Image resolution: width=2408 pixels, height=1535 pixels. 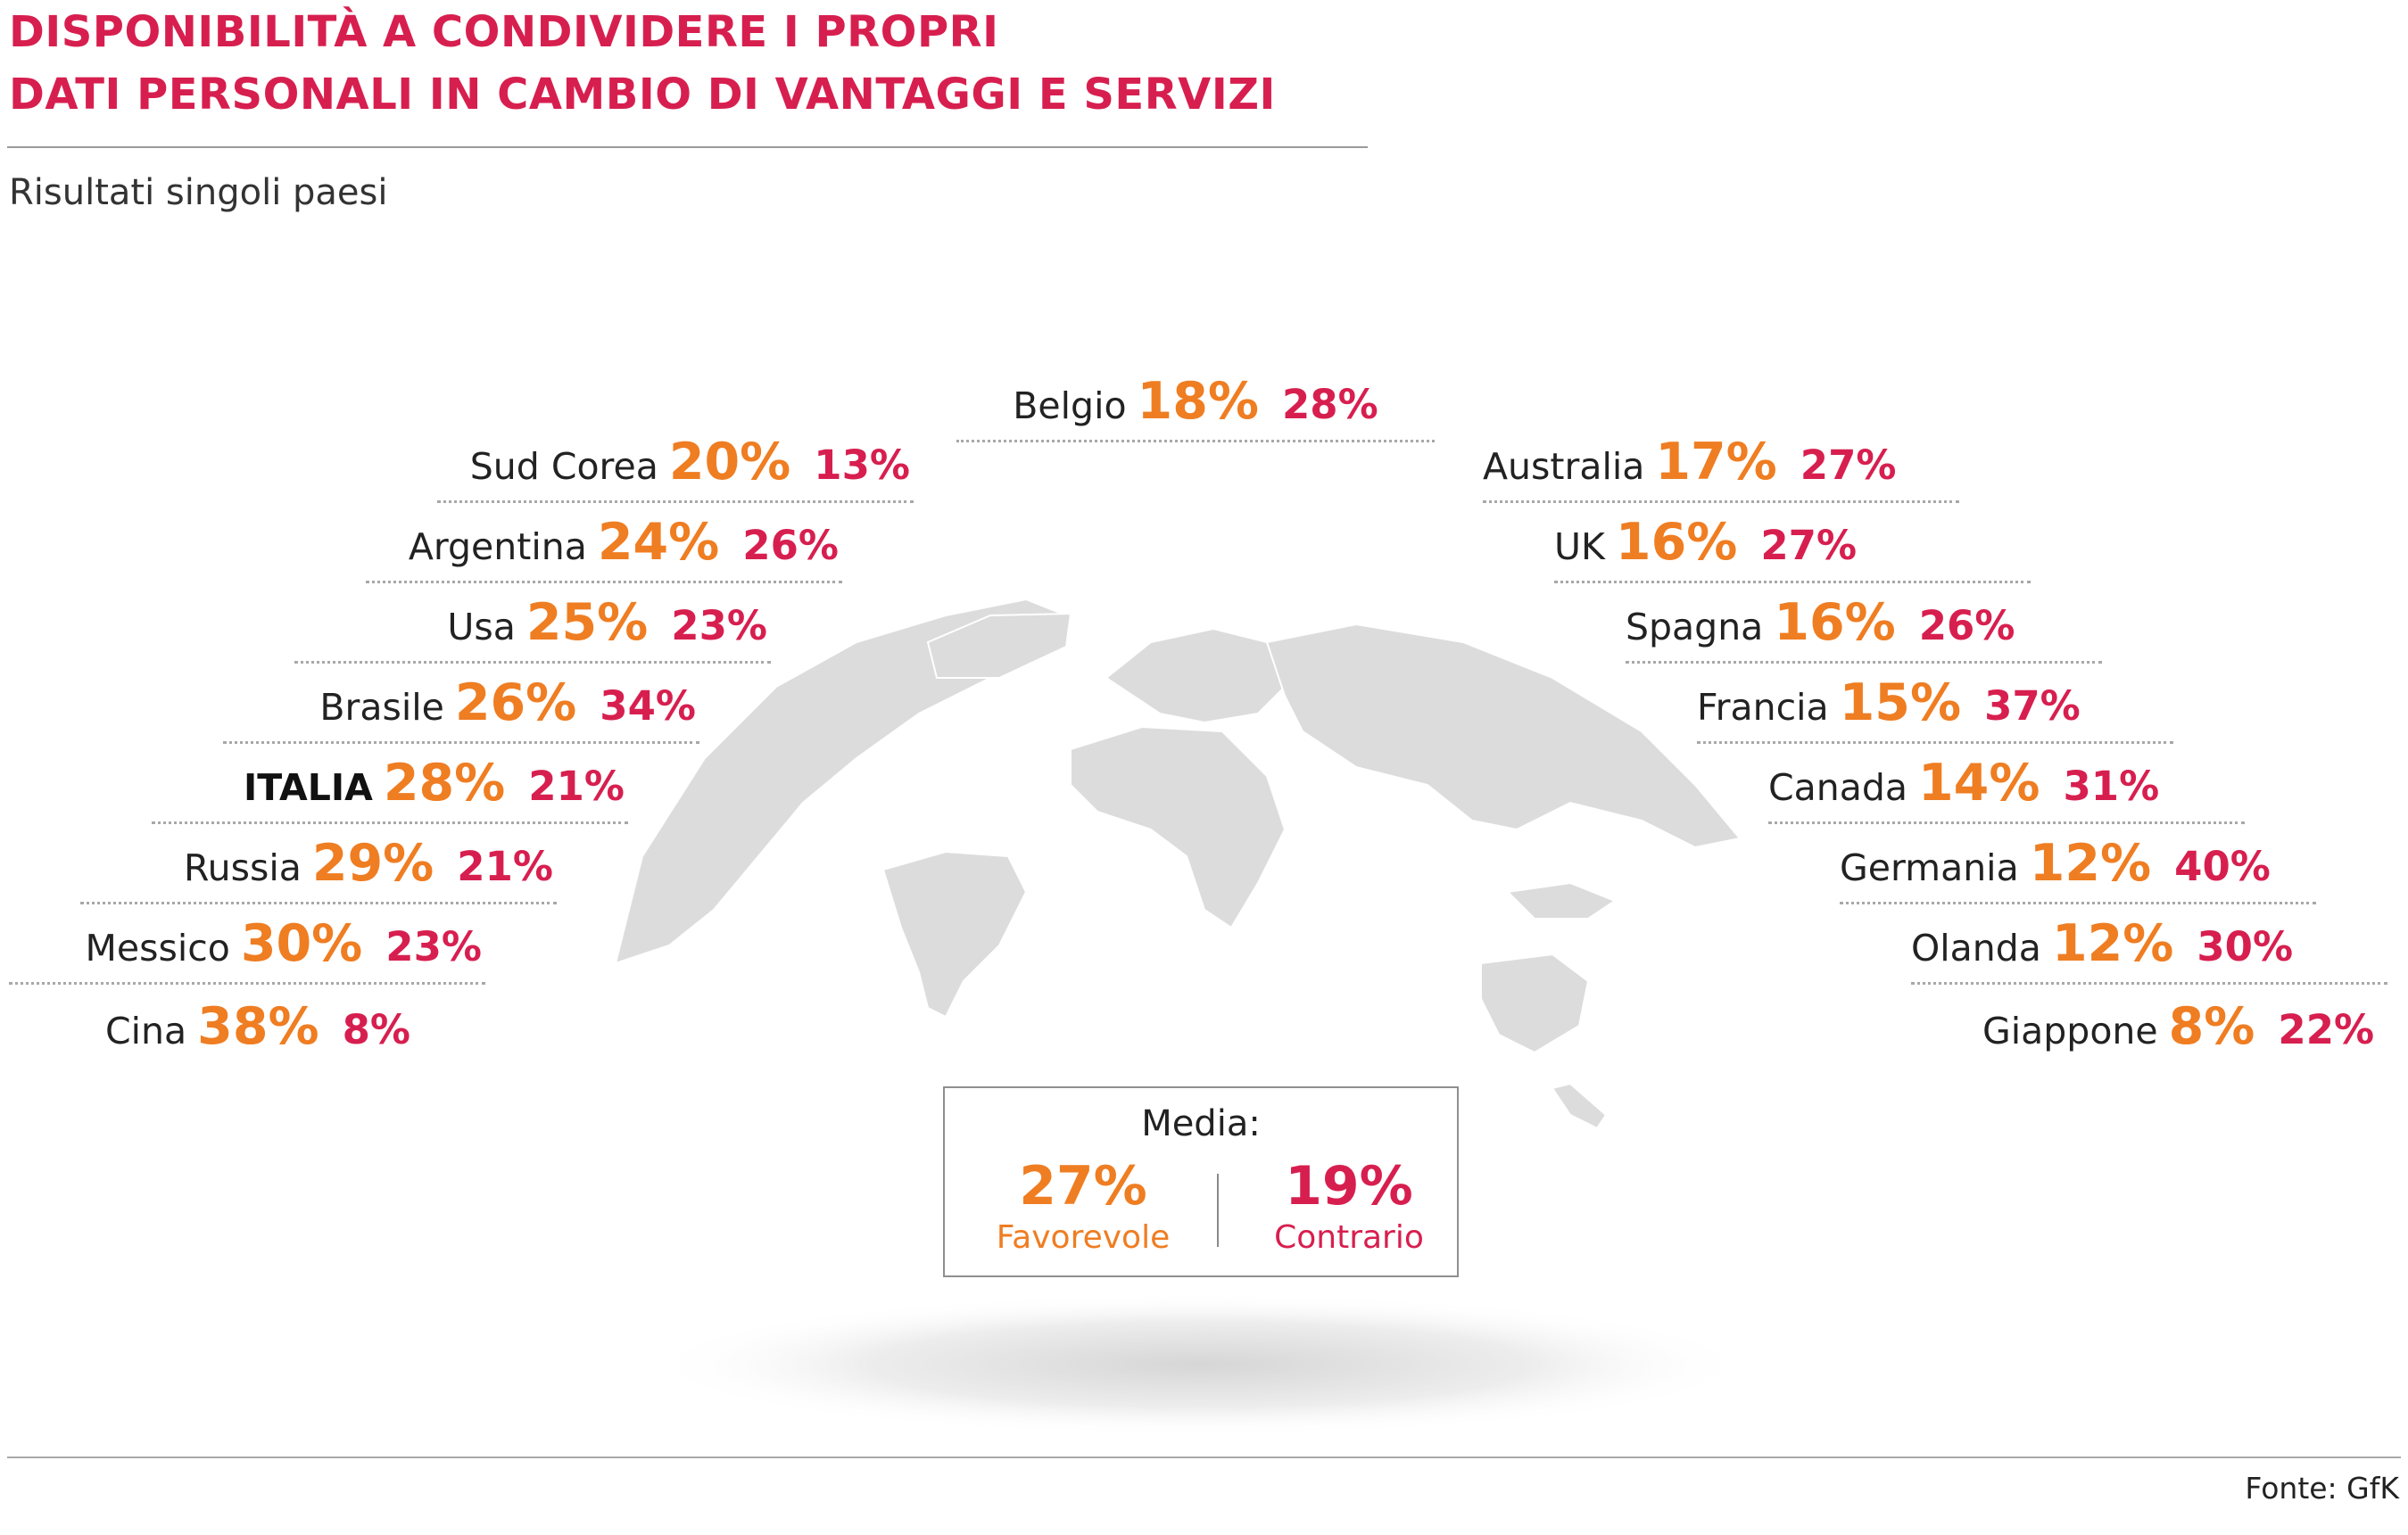 I want to click on favorevole-value: 30%, so click(x=301, y=944).